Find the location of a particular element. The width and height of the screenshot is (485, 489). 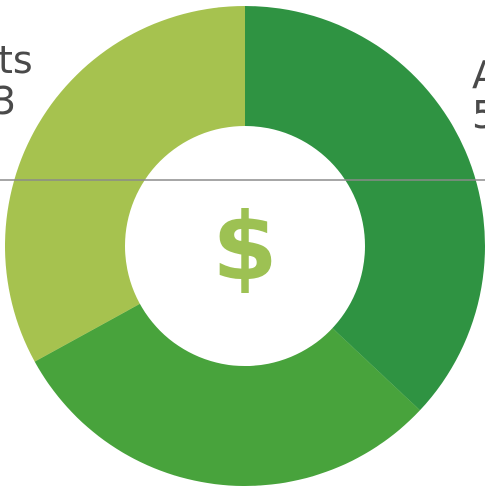

top-left-label-line1: ts is located at coordinates (16, 60).